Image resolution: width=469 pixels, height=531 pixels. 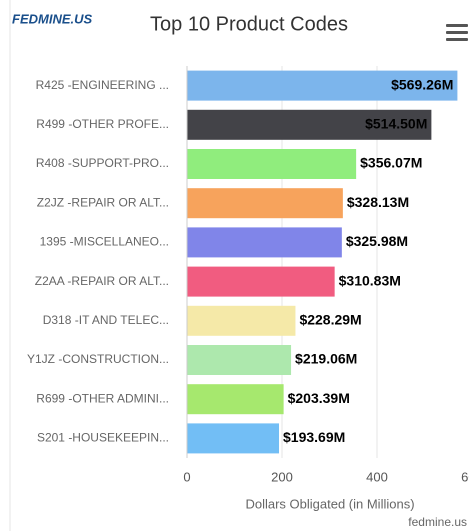 What do you see at coordinates (377, 476) in the screenshot?
I see `x-tick-label: 400` at bounding box center [377, 476].